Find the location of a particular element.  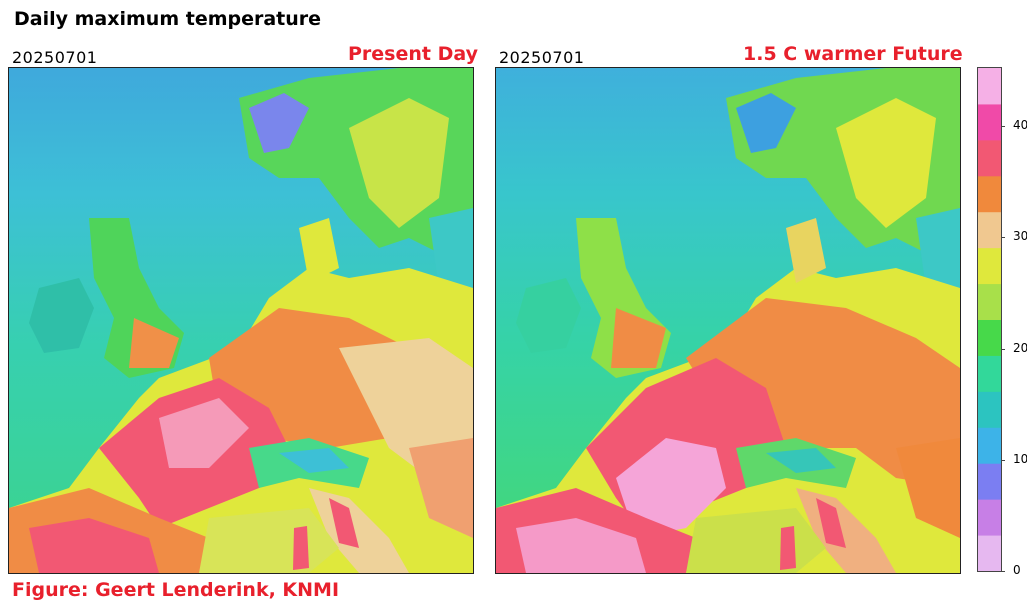

figure-title: Daily maximum temperature is located at coordinates (168, 19).